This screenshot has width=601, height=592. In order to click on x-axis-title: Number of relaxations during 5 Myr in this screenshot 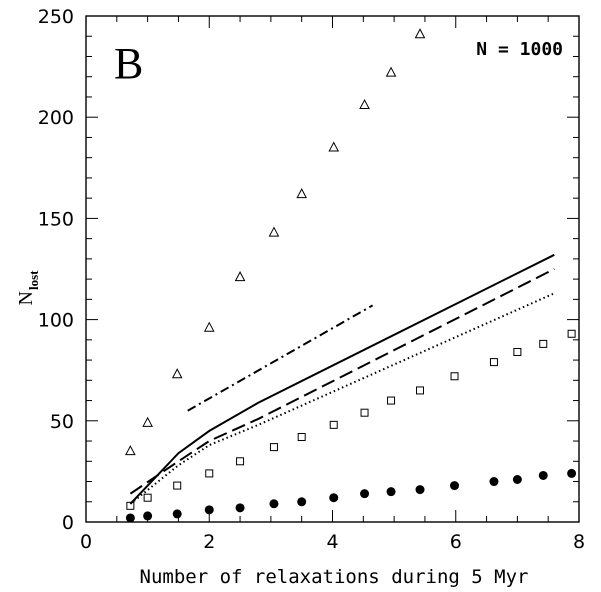, I will do `click(334, 577)`.